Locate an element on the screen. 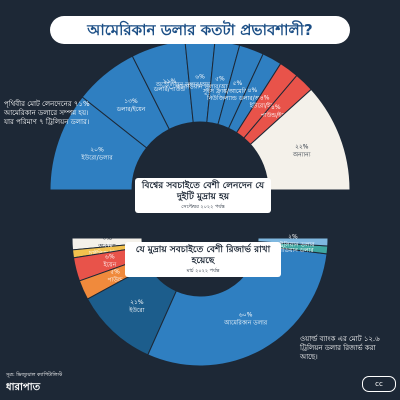  value-label: ১৩% is located at coordinates (131, 101).